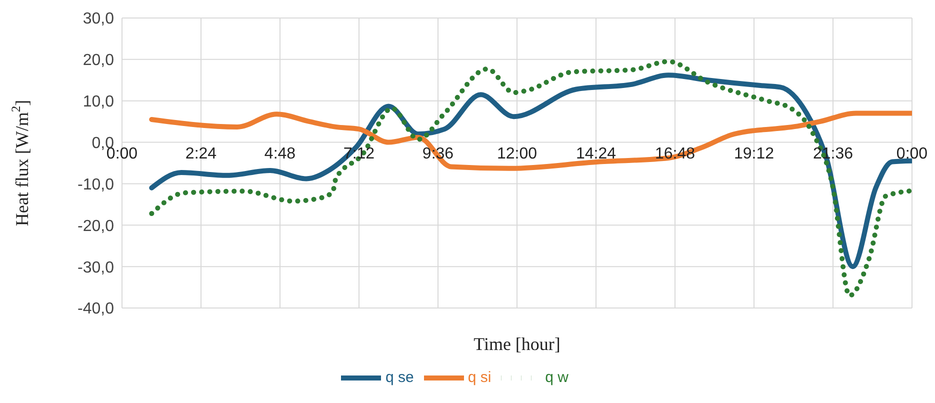  Describe the element at coordinates (280, 153) in the screenshot. I see `x-tick-label: 4:48` at that location.